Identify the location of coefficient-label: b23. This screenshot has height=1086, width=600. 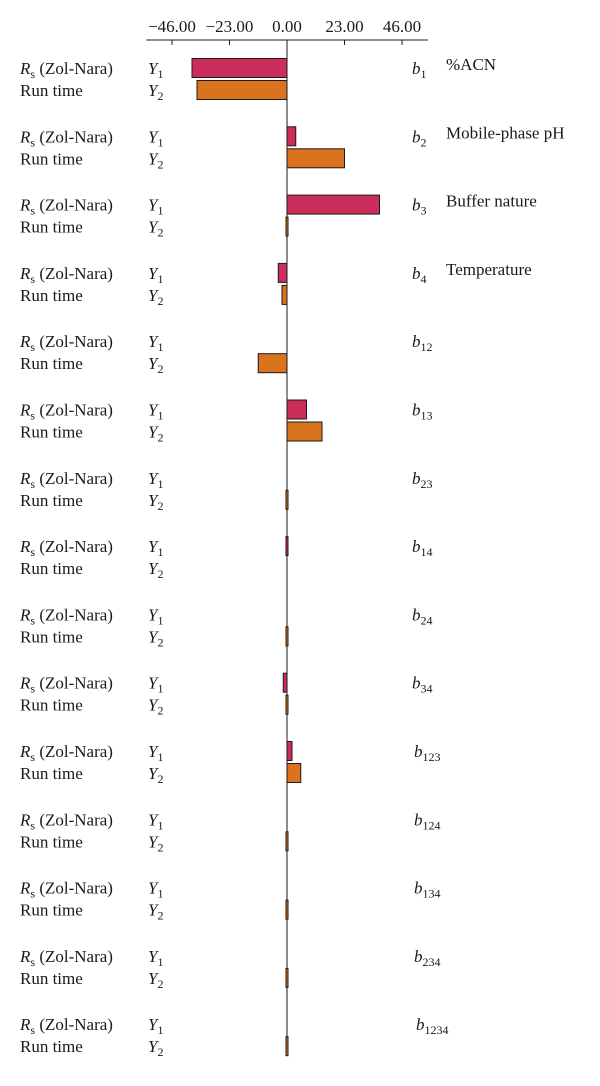
(422, 480).